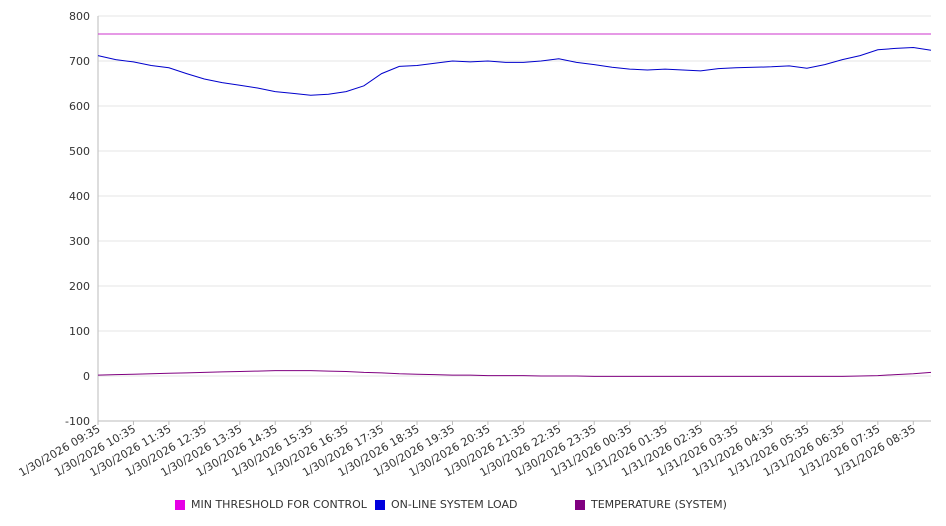 Image resolution: width=946 pixels, height=526 pixels. Describe the element at coordinates (77, 421) in the screenshot. I see `y-tick-label: -100` at that location.